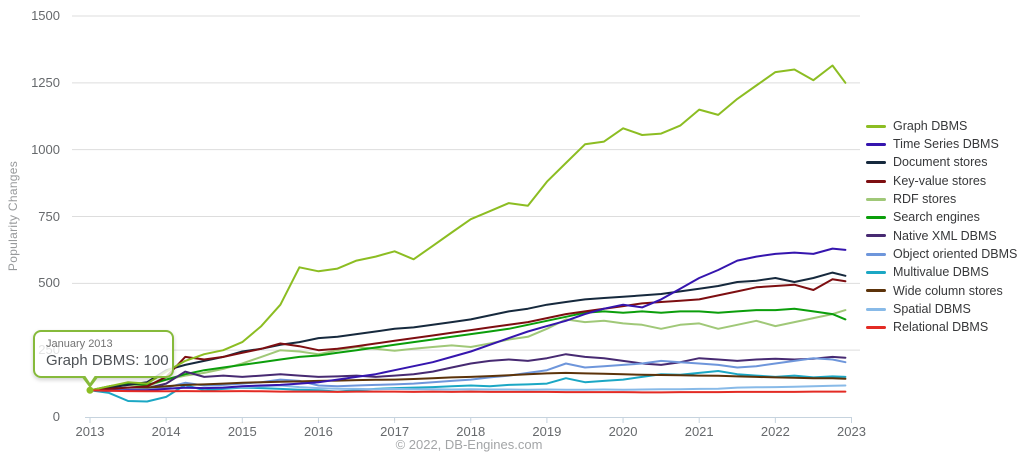 The image size is (1033, 466). I want to click on copyright-footer: © 2022, DB-Engines.com, so click(469, 444).